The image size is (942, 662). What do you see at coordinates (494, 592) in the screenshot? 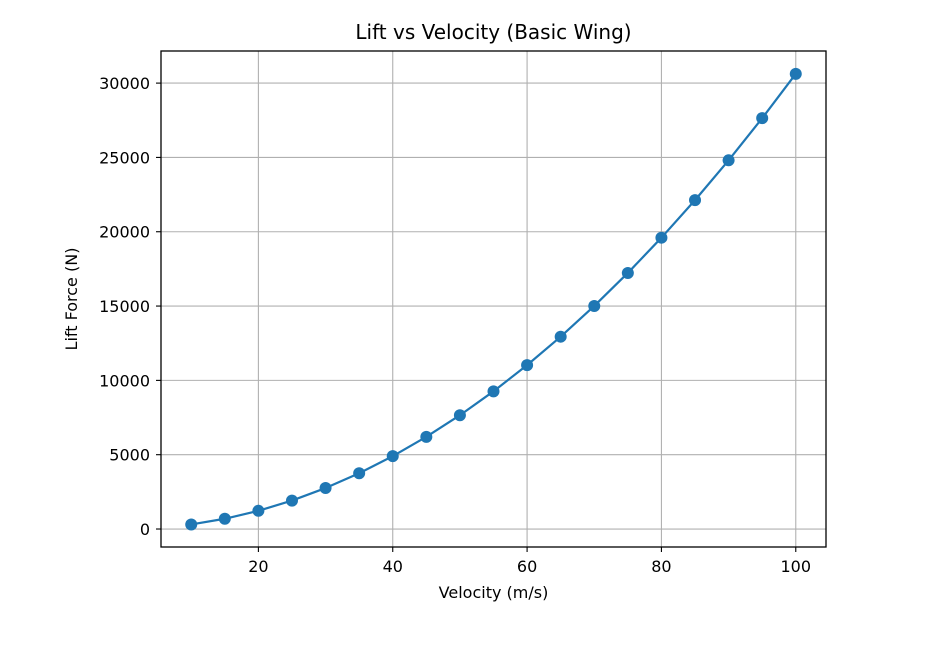
I see `x-axis-label: Velocity (m/s)` at bounding box center [494, 592].